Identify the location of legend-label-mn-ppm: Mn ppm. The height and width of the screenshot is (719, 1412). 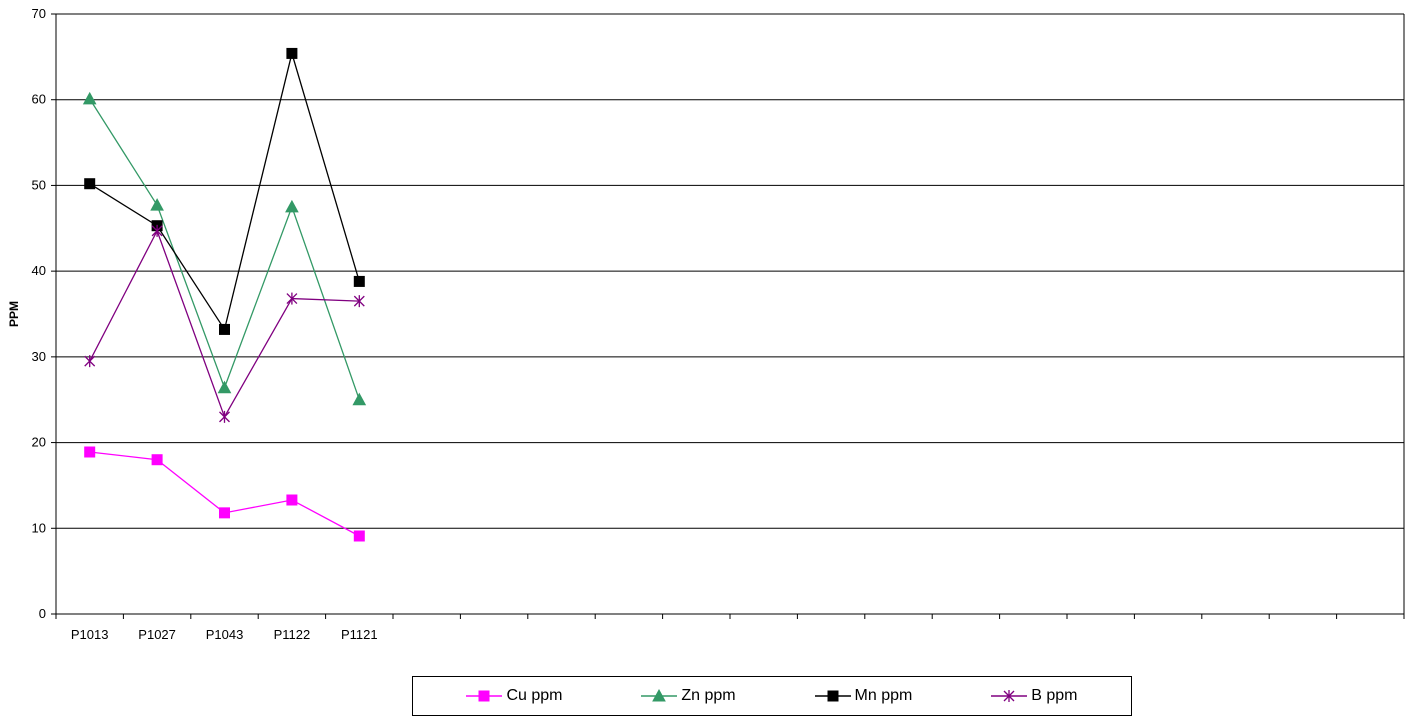
(883, 695).